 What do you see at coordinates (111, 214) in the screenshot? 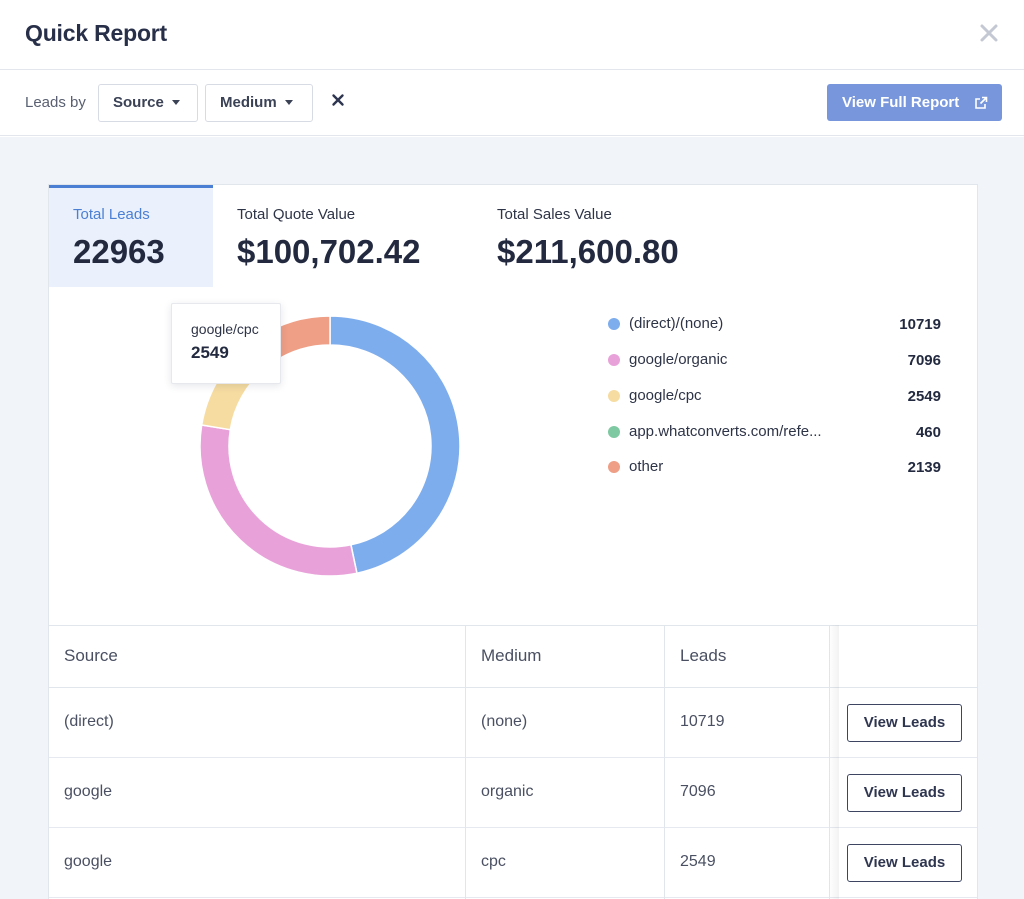
I see `total-leads-label: Total Leads` at bounding box center [111, 214].